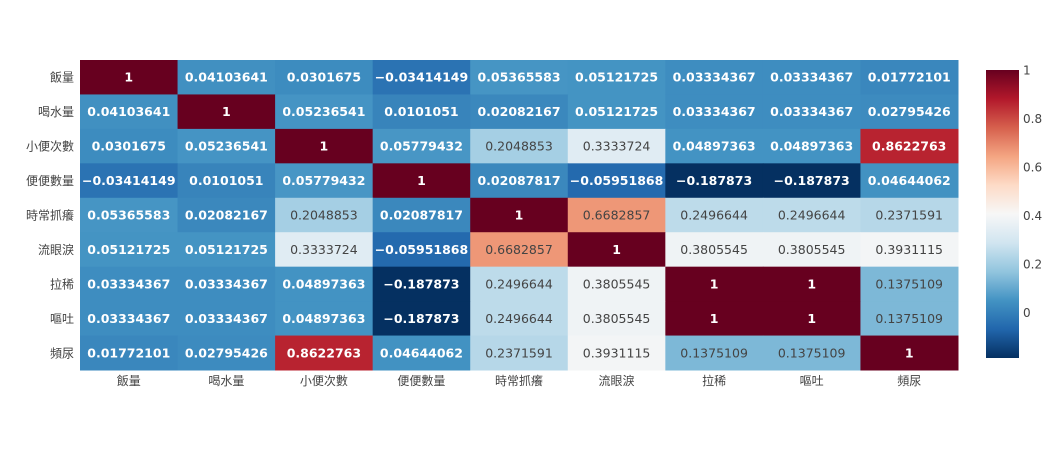 This screenshot has width=1057, height=450. I want to click on y-tick-label: 流眼淚, so click(56, 249).